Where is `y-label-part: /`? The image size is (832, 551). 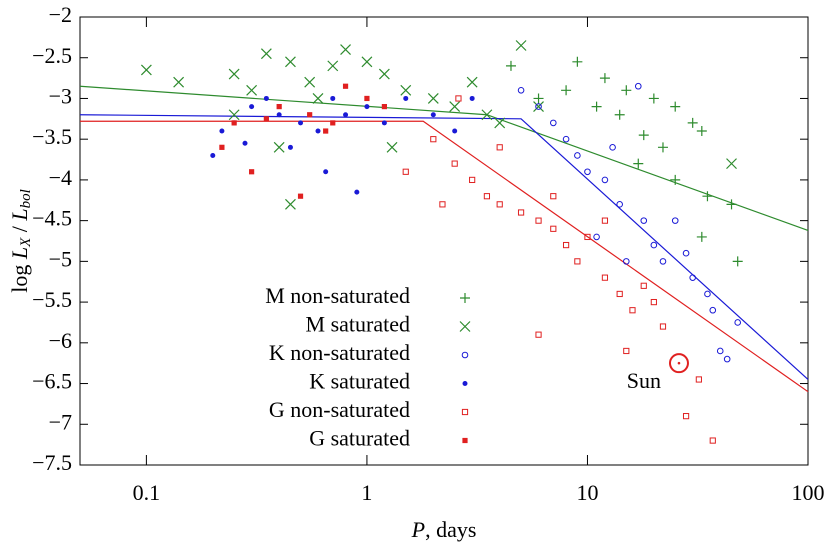 y-label-part: / is located at coordinates (19, 229).